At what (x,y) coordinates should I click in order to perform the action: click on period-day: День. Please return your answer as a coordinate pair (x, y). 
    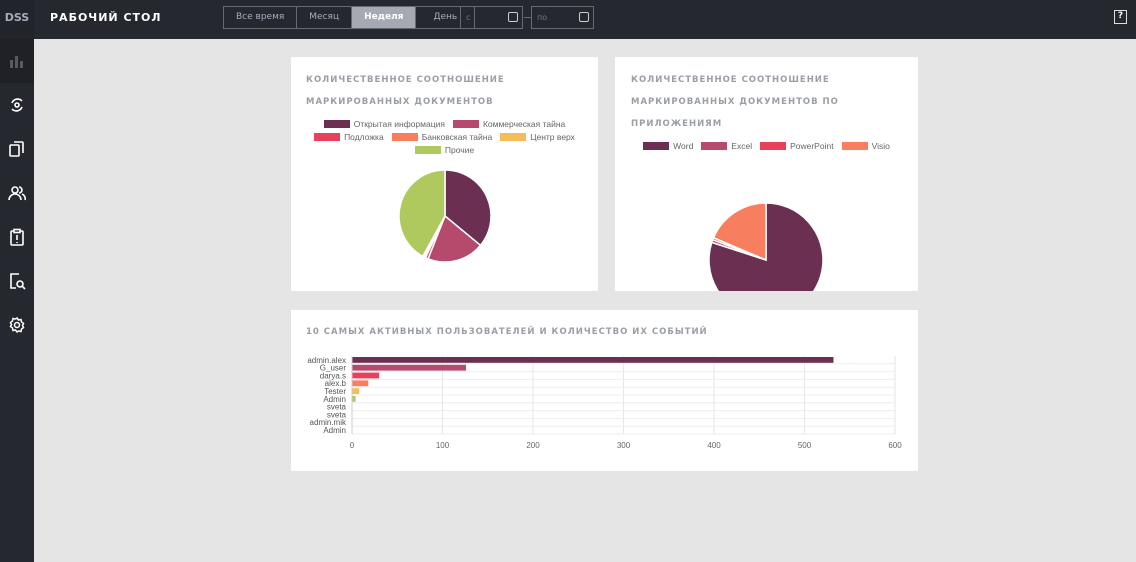
    Looking at the image, I should click on (445, 17).